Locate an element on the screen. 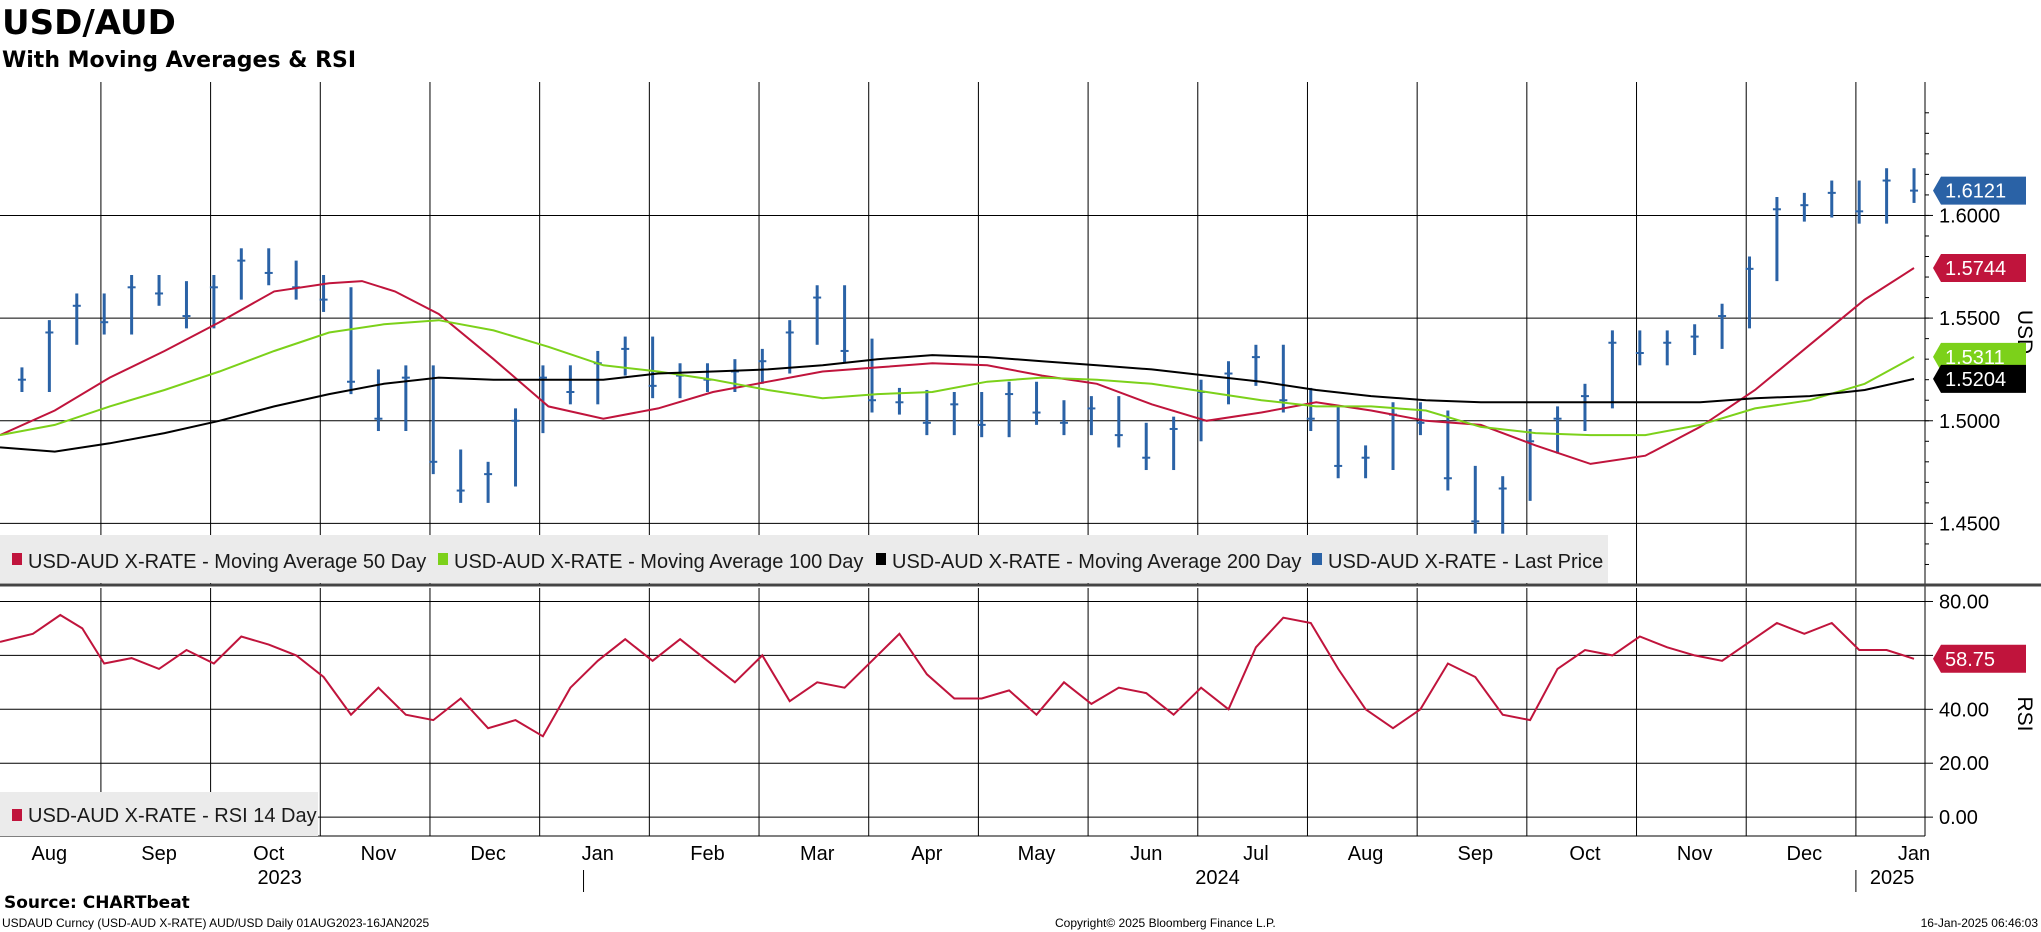 The image size is (2041, 932). legend-ma100: USD-AUD X-RATE - Moving Average 100 Day is located at coordinates (658, 562).